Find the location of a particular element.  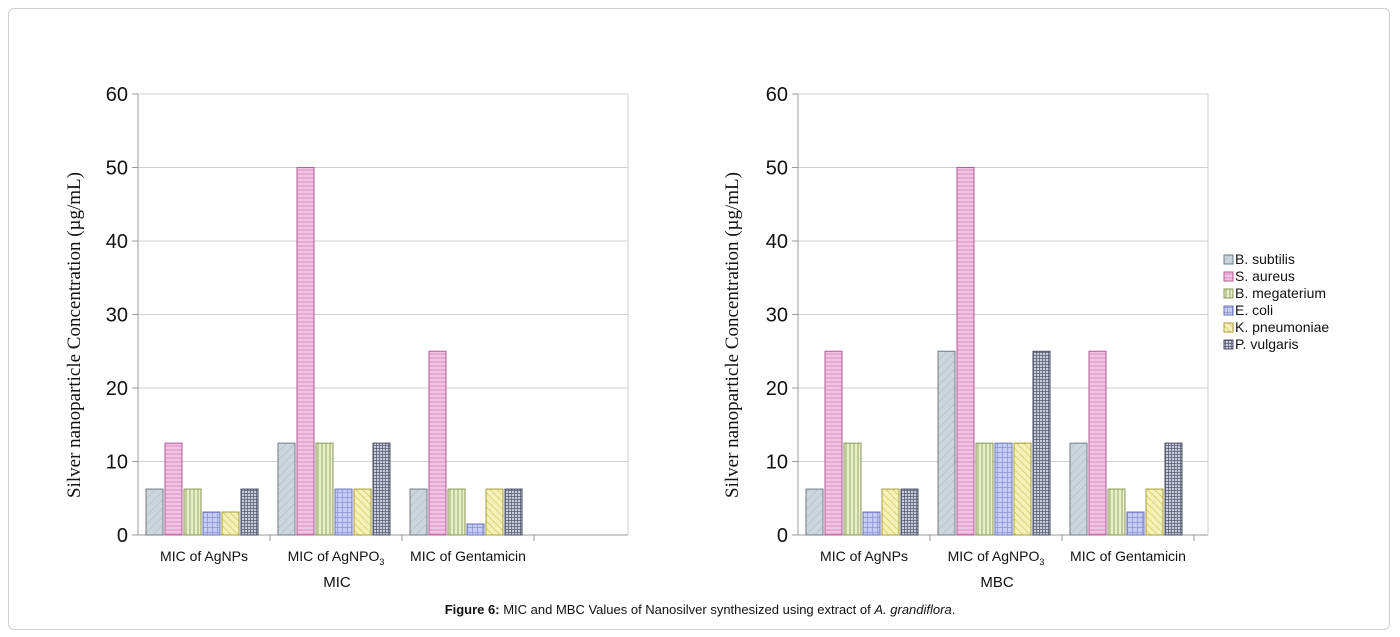

figure-caption-species: A. grandiflora is located at coordinates (913, 609).